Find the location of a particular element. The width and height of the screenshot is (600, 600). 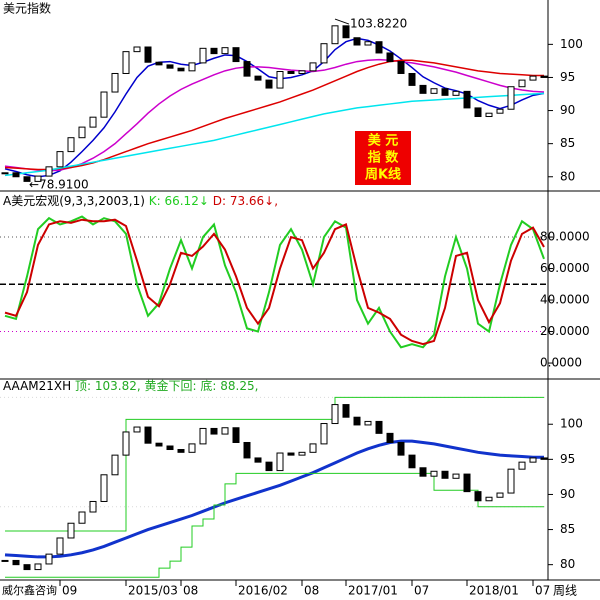

badge-box is located at coordinates (383, 158).